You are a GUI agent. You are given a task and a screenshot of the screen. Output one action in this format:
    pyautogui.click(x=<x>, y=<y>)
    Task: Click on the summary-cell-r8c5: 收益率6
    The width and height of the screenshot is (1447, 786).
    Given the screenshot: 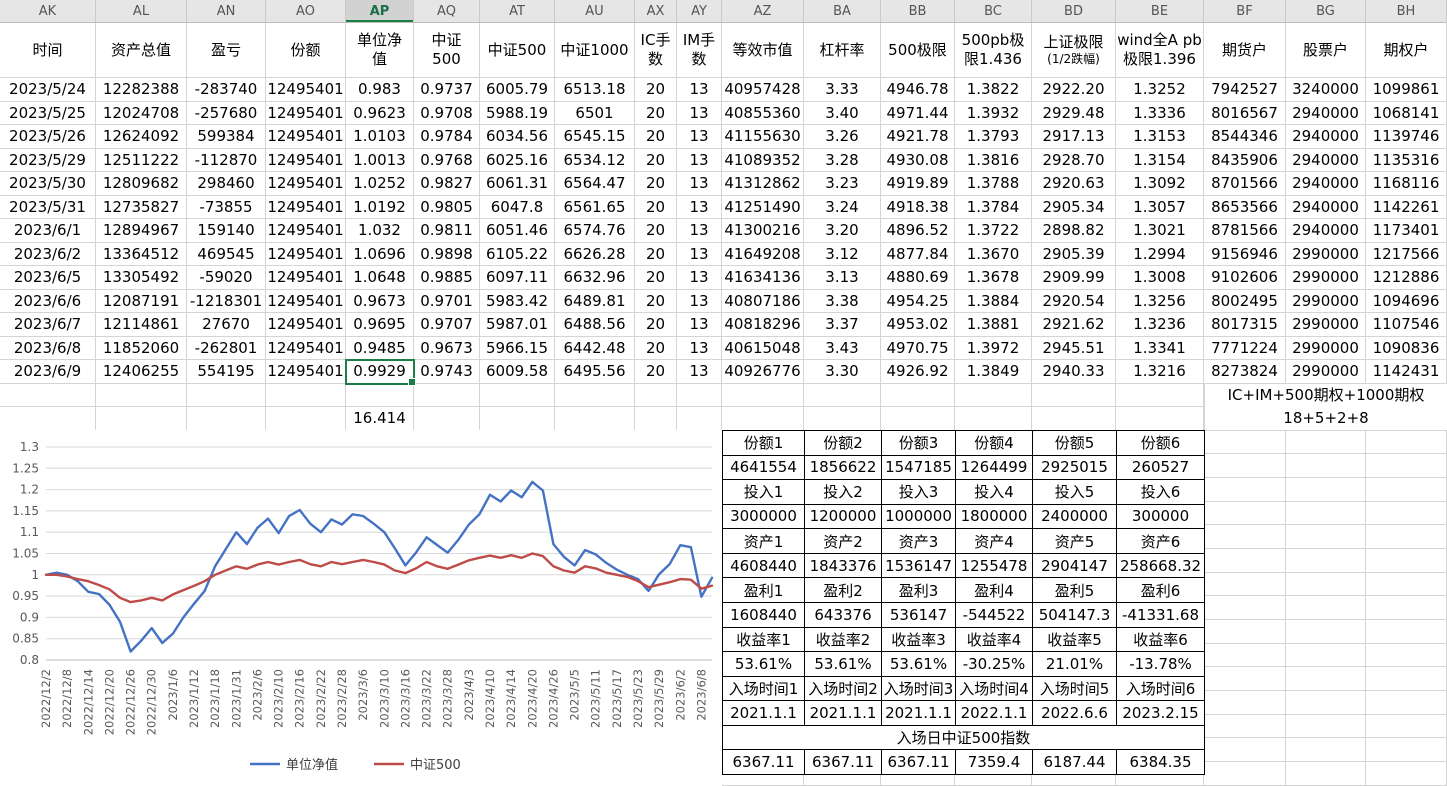 What is the action you would take?
    pyautogui.click(x=1161, y=640)
    